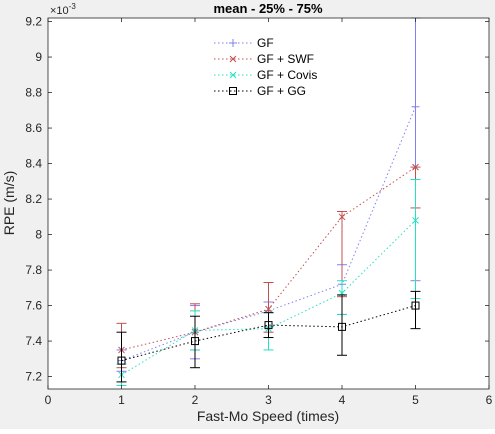  Describe the element at coordinates (33, 128) in the screenshot. I see `y-tick-label: 8.6` at that location.